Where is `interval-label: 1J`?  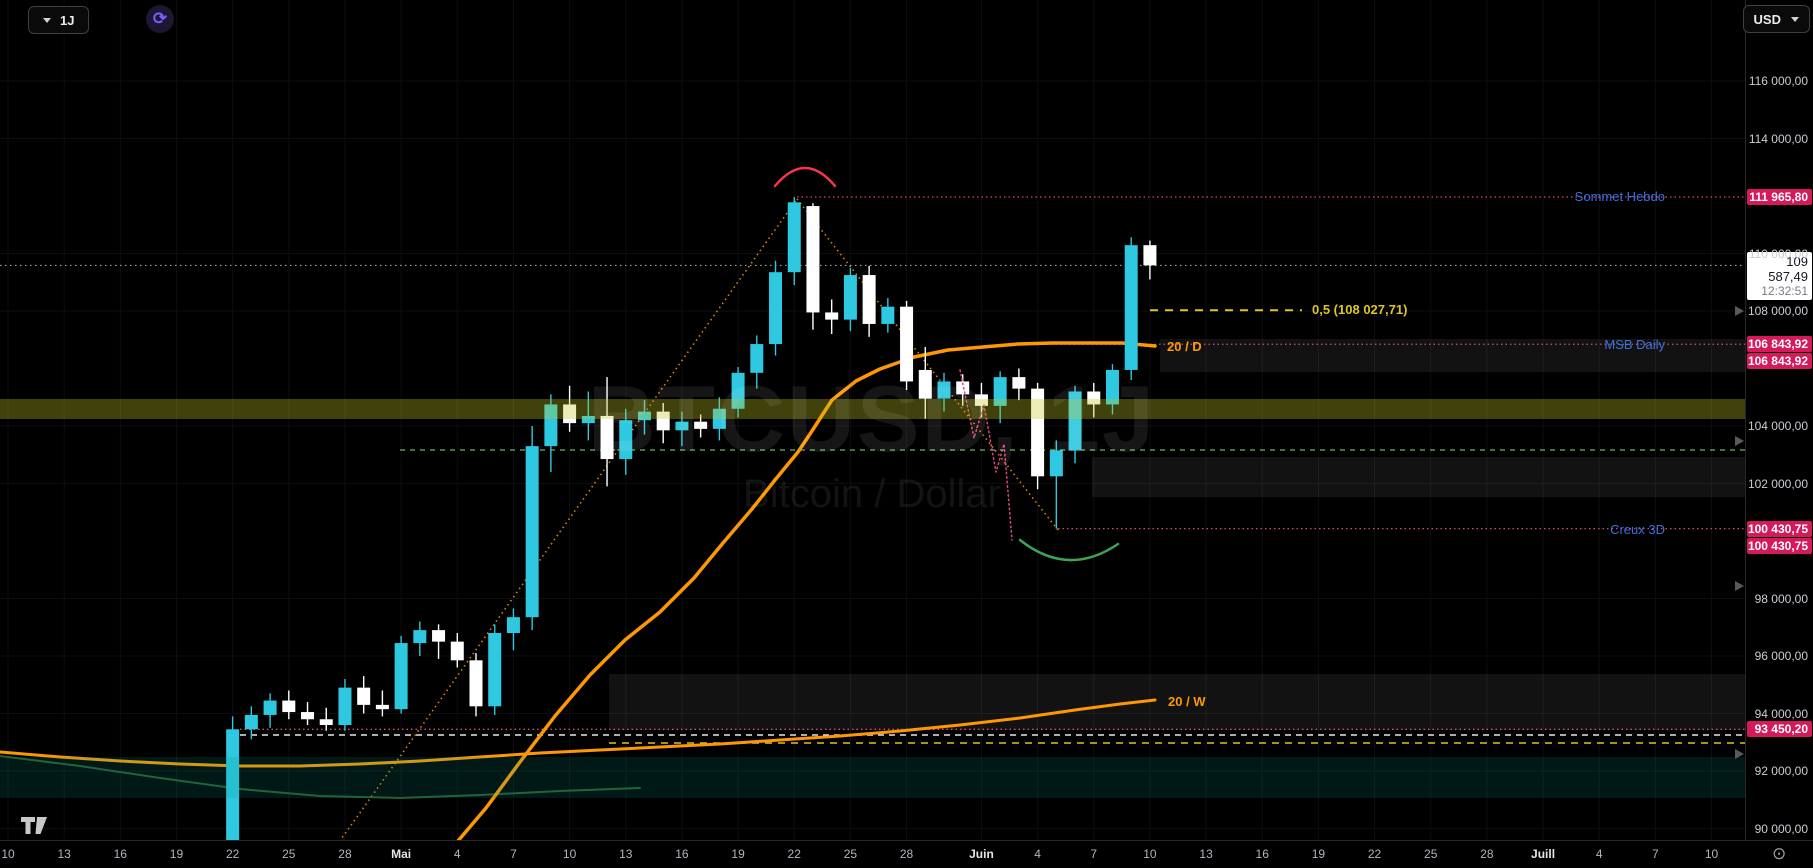
interval-label: 1J is located at coordinates (67, 20).